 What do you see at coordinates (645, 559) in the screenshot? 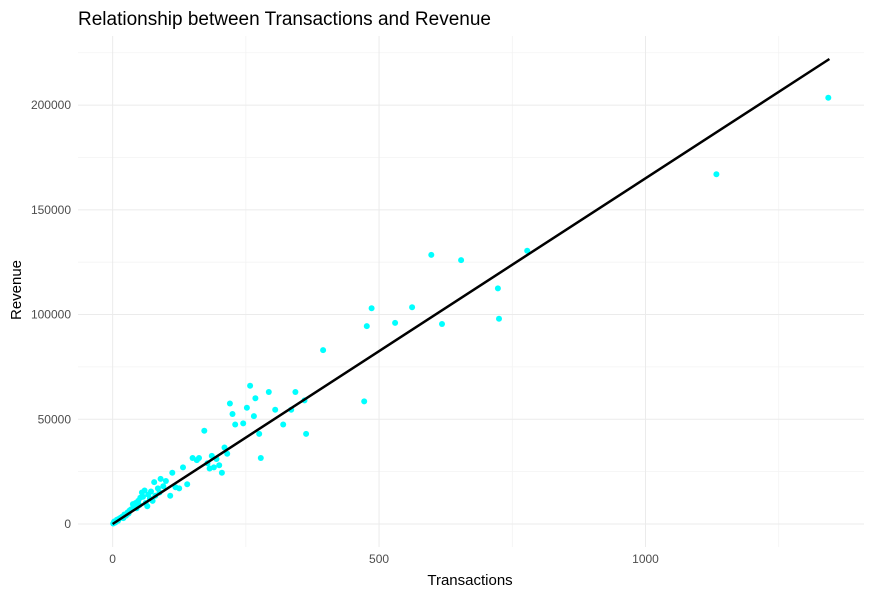
I see `x-tick-label: 1000` at bounding box center [645, 559].